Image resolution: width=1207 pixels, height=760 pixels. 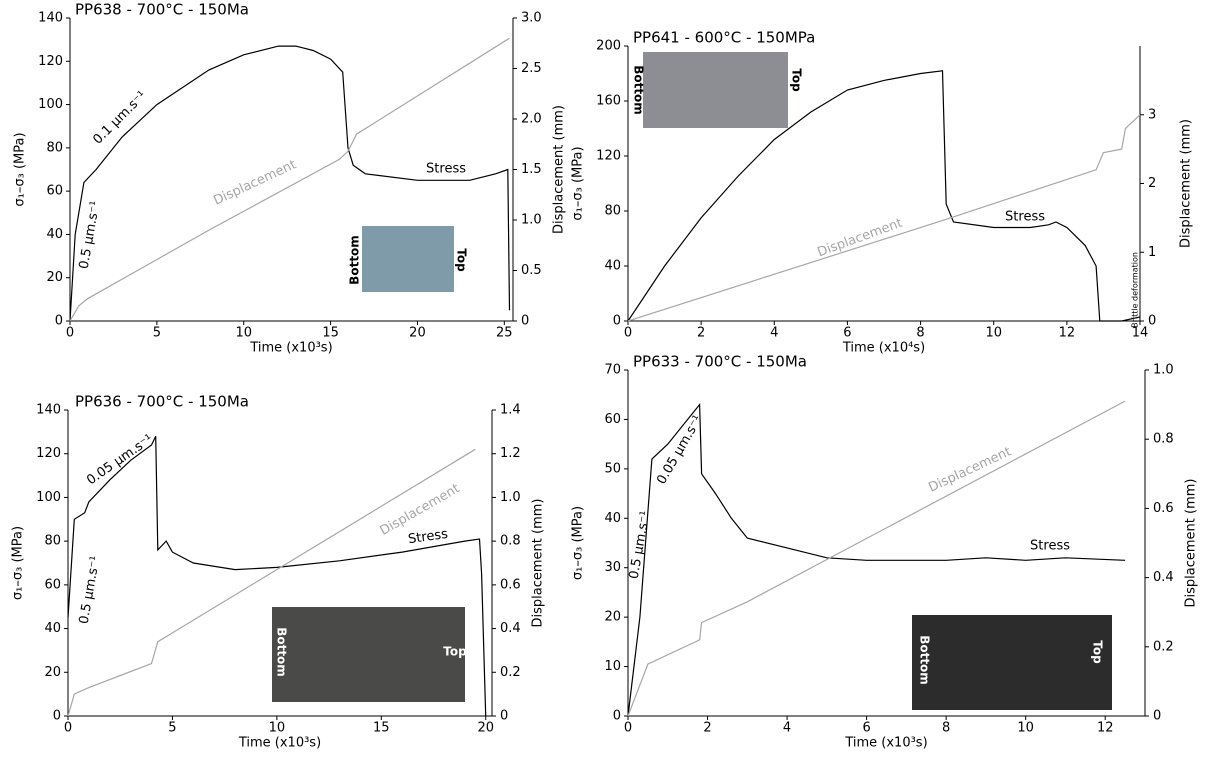 I want to click on y-tick-label: 200, so click(x=608, y=46).